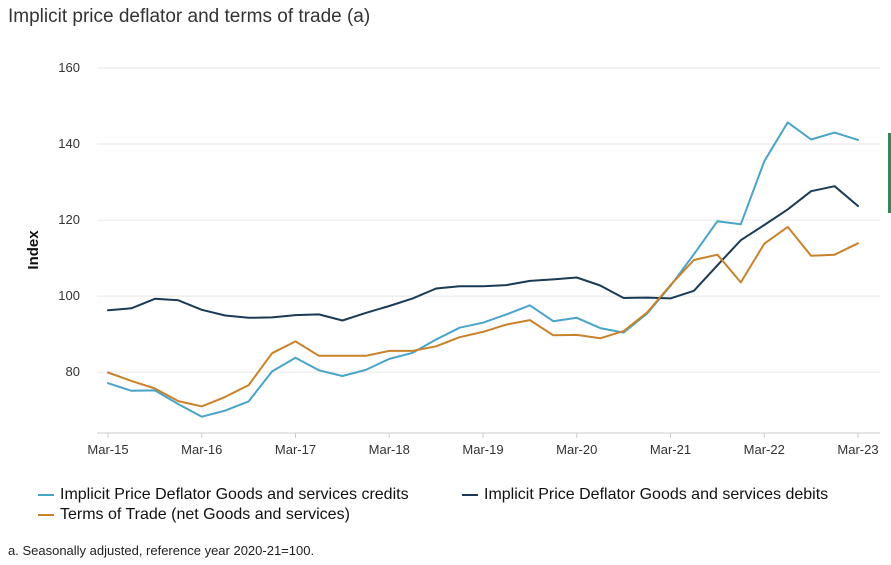 Image resolution: width=891 pixels, height=565 pixels. I want to click on x-tick-label-0: Mar-15, so click(107, 449).